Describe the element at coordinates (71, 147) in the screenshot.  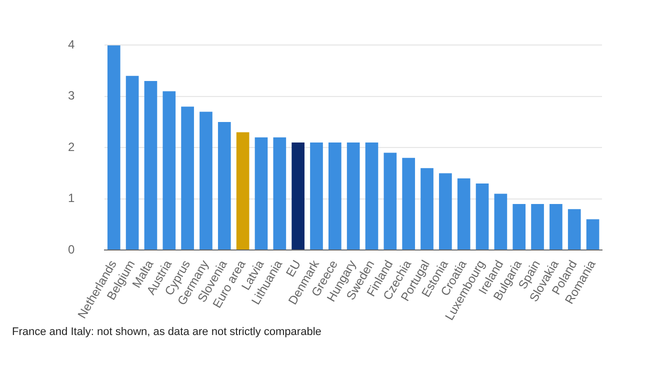
I see `y-tick-label: 2` at that location.